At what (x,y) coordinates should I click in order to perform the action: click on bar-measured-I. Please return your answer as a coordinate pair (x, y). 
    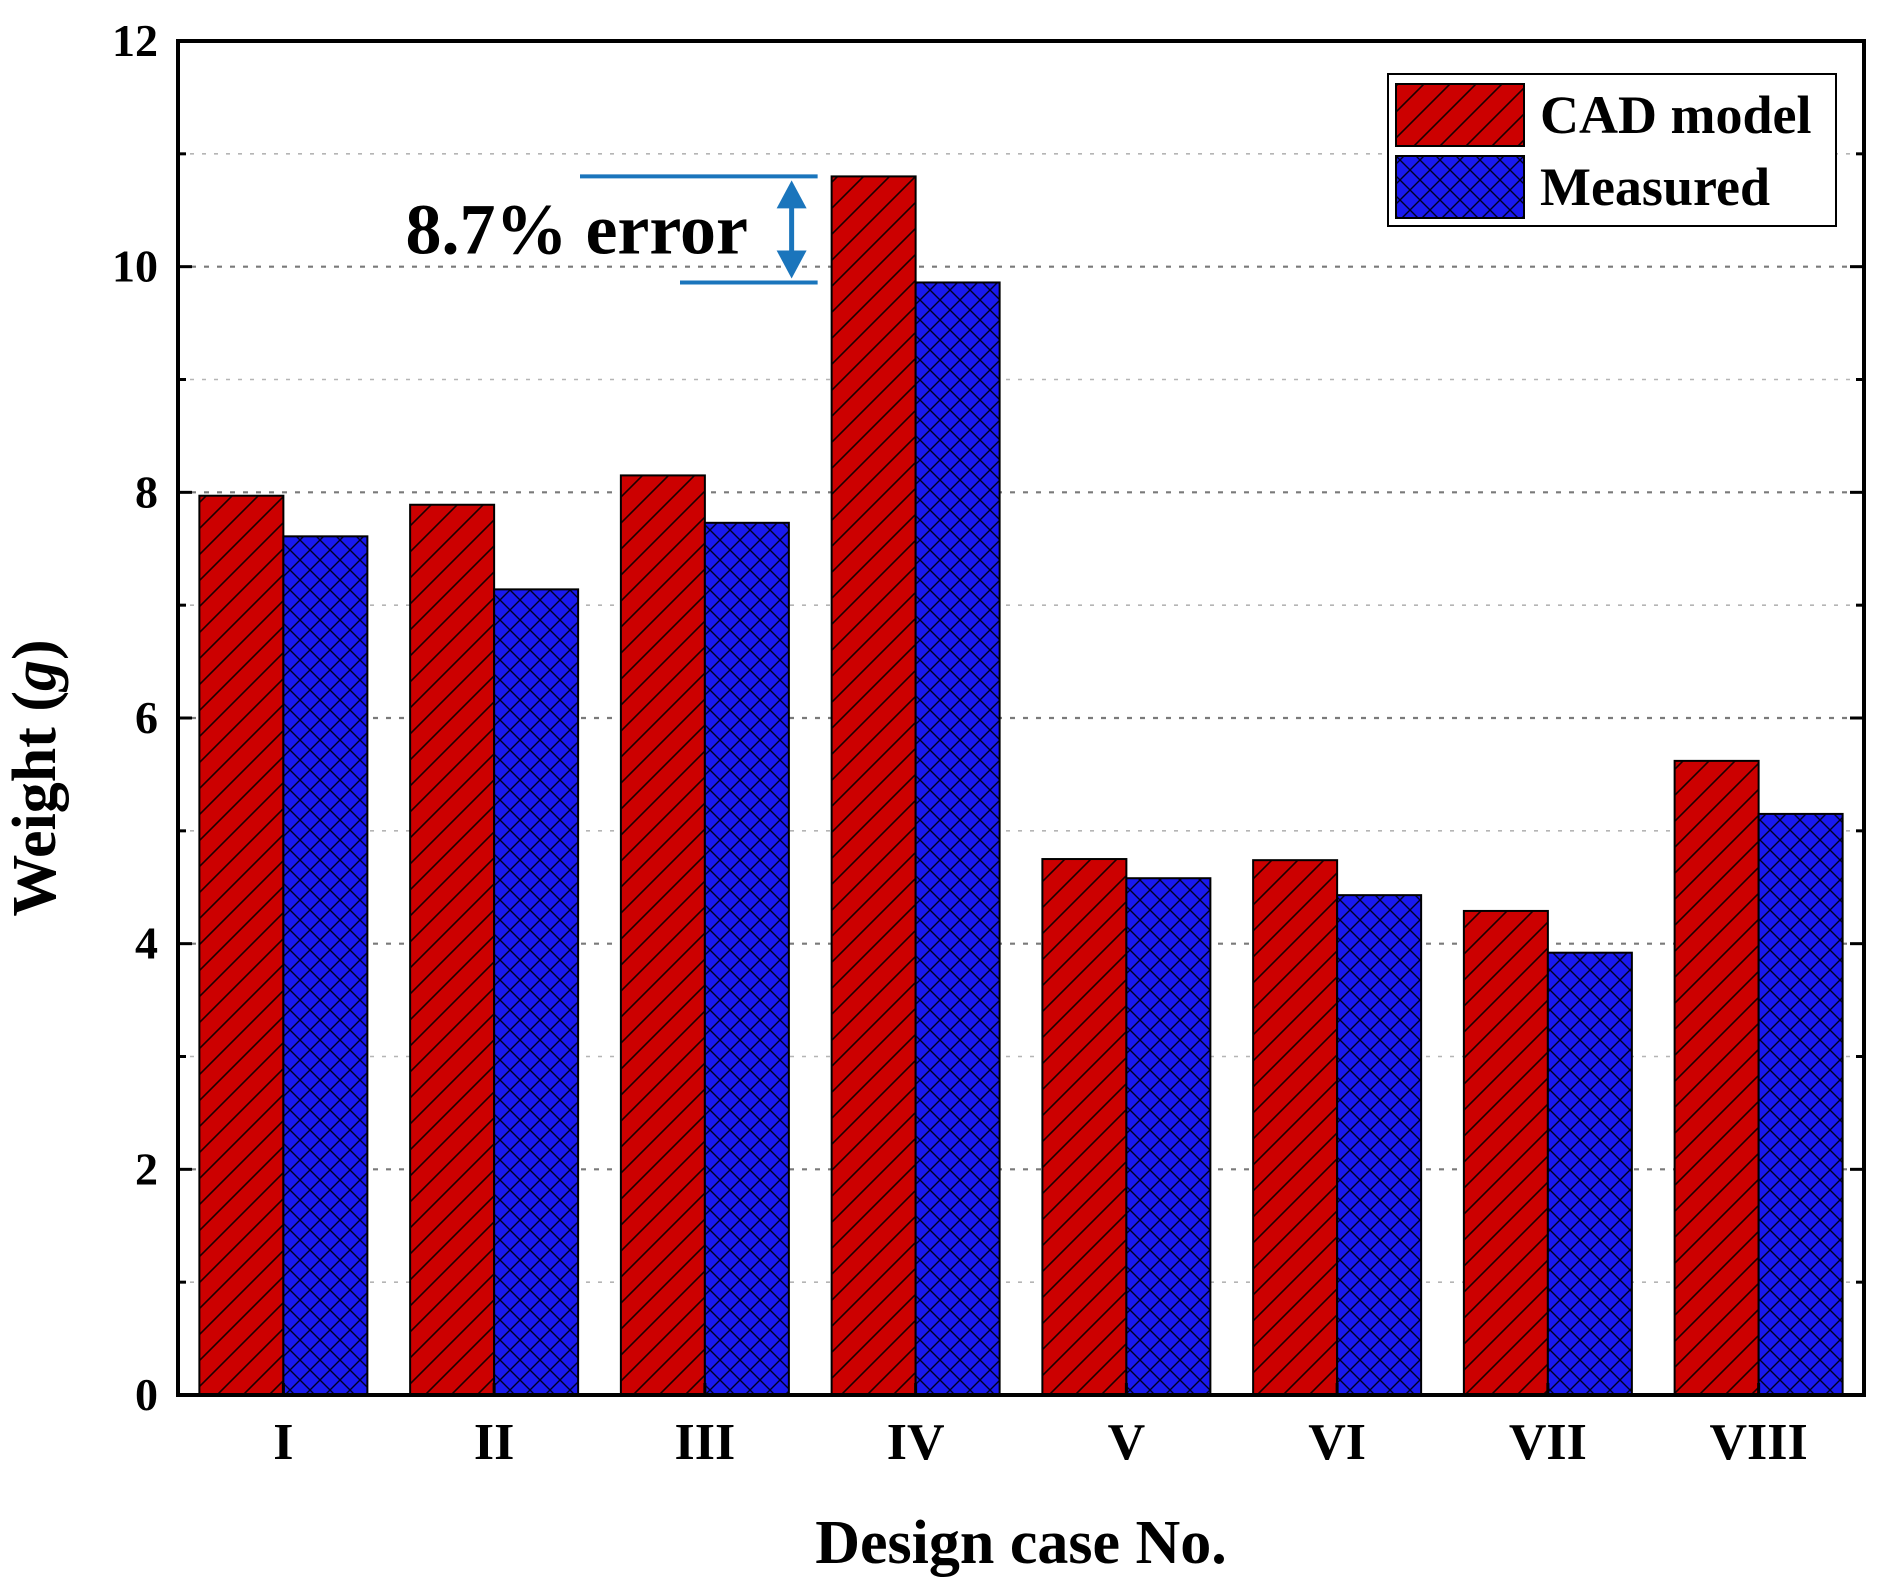
    Looking at the image, I should click on (325, 965).